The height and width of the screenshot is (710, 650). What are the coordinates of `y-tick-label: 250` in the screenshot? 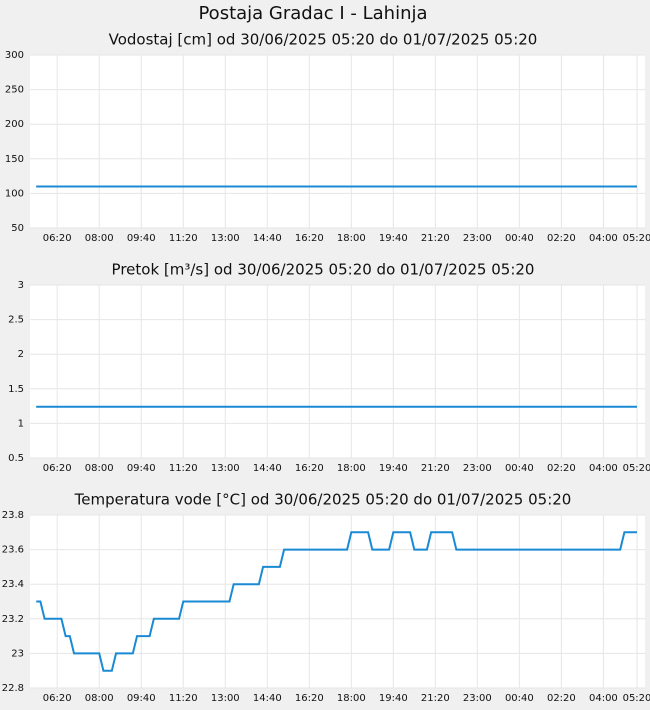 It's located at (14, 90).